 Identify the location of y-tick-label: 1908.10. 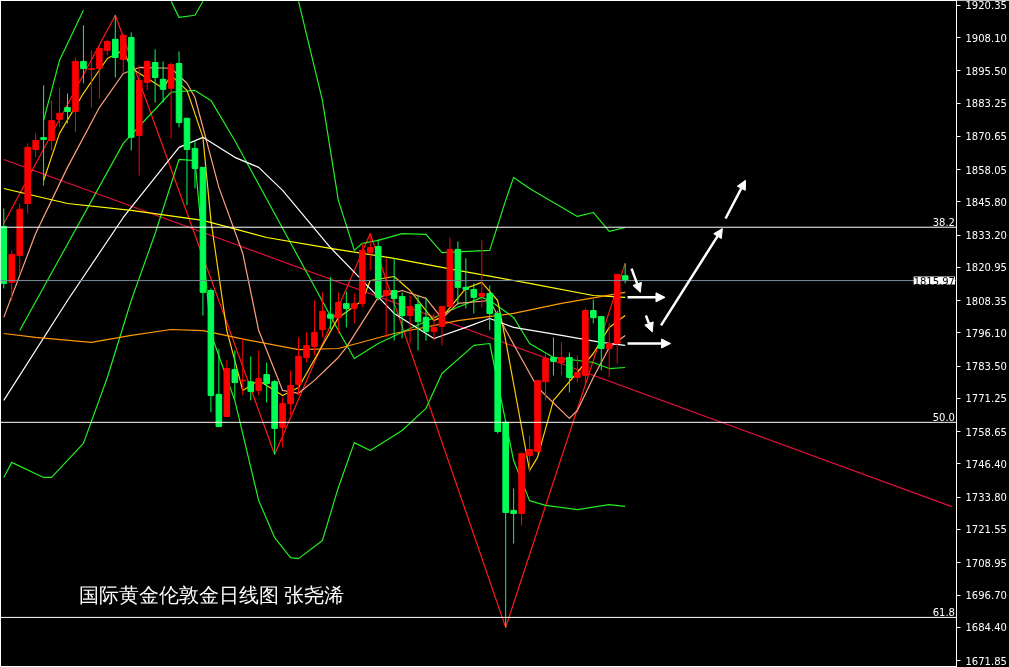
(986, 38).